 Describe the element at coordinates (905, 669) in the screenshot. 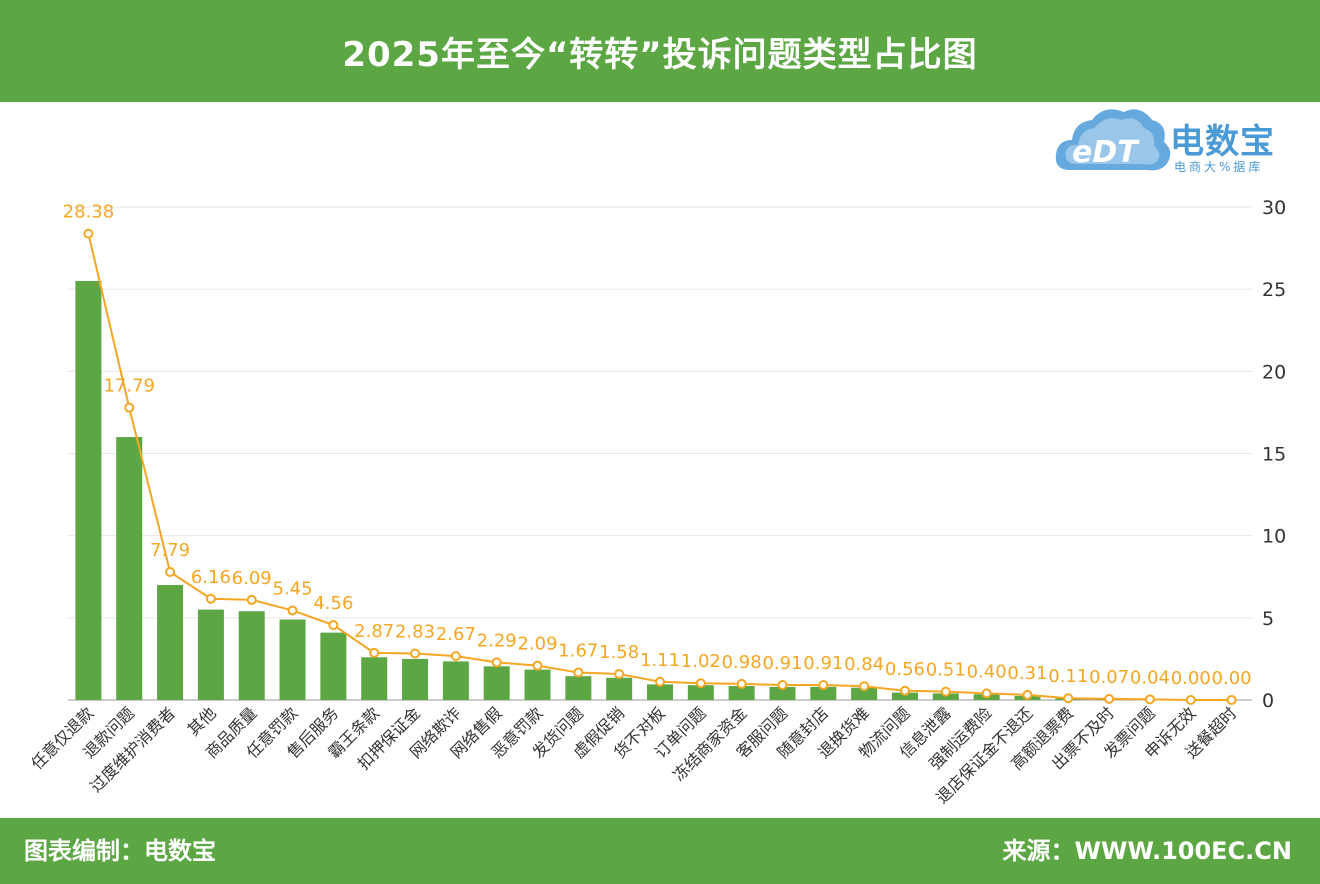

I see `data-label: 0.56` at that location.